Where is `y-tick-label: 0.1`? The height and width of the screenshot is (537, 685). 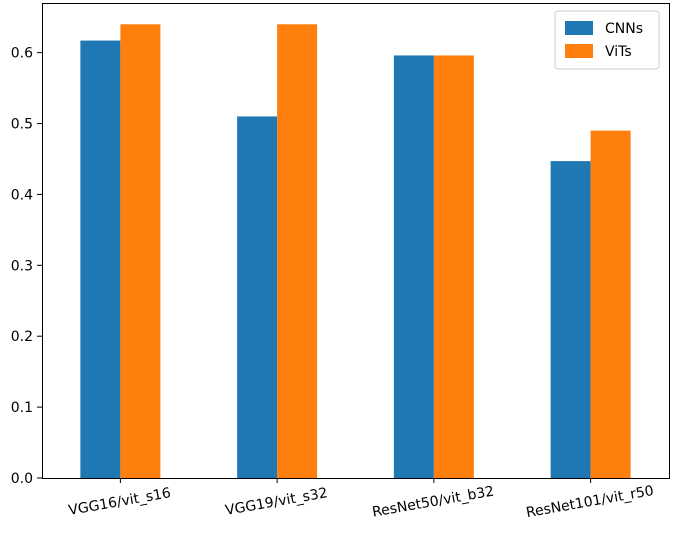 y-tick-label: 0.1 is located at coordinates (22, 408).